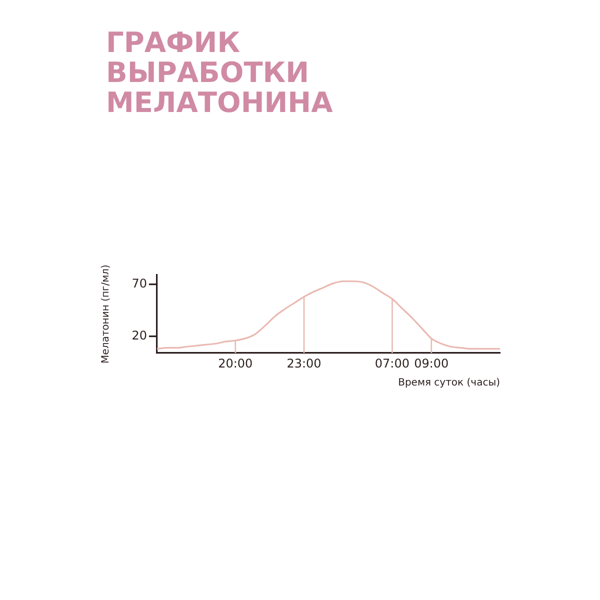 Image resolution: width=600 pixels, height=600 pixels. Describe the element at coordinates (431, 363) in the screenshot. I see `x-tick-label: 09:00` at that location.